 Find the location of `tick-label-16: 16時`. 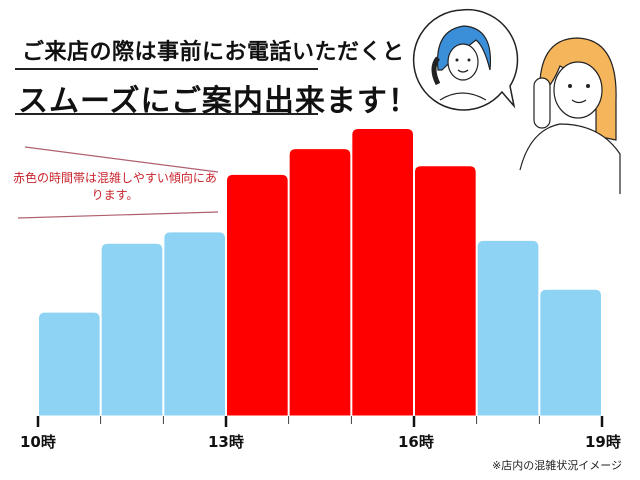

tick-label-16: 16時 is located at coordinates (416, 442).